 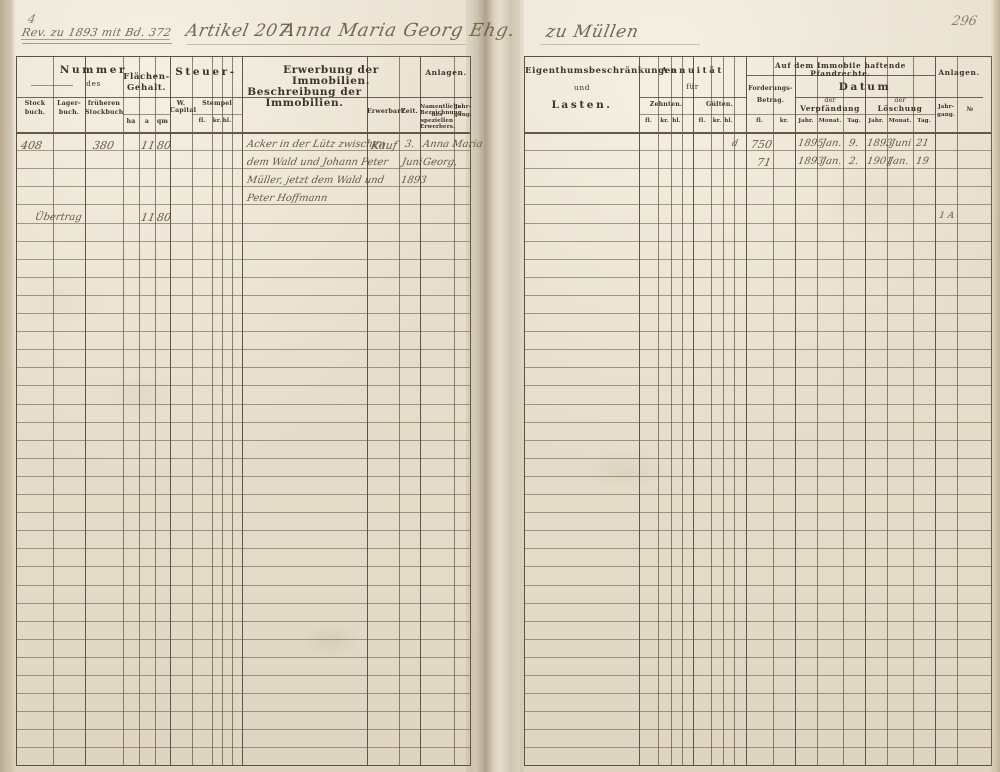 What do you see at coordinates (146, 77) in the screenshot?
I see `group-flaechen-l1: Flächen-` at bounding box center [146, 77].